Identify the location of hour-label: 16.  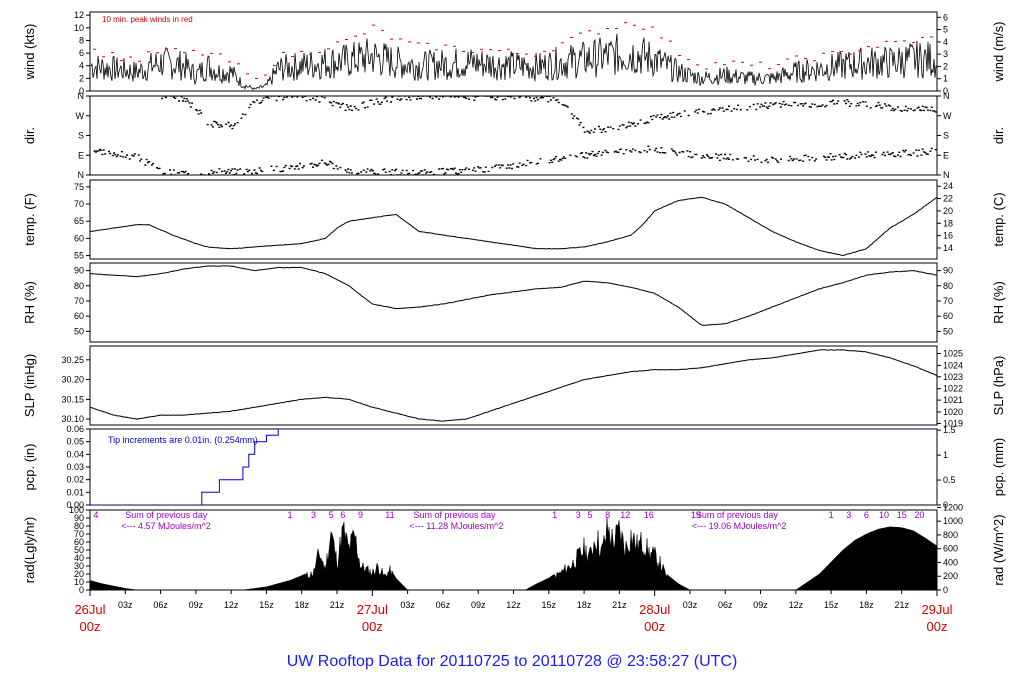
(649, 515).